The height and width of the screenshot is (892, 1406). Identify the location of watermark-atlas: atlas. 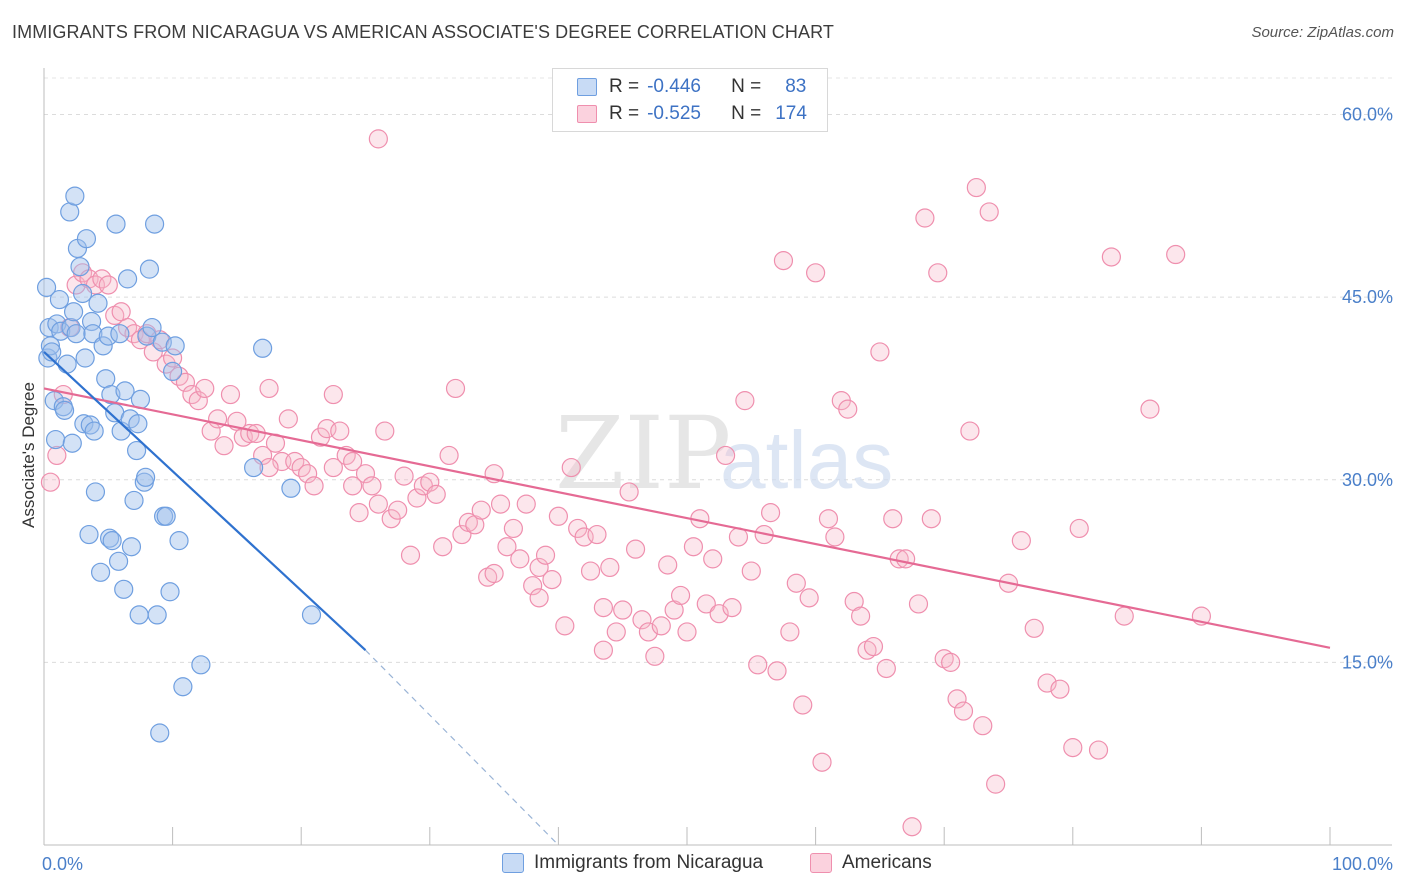
(806, 460).